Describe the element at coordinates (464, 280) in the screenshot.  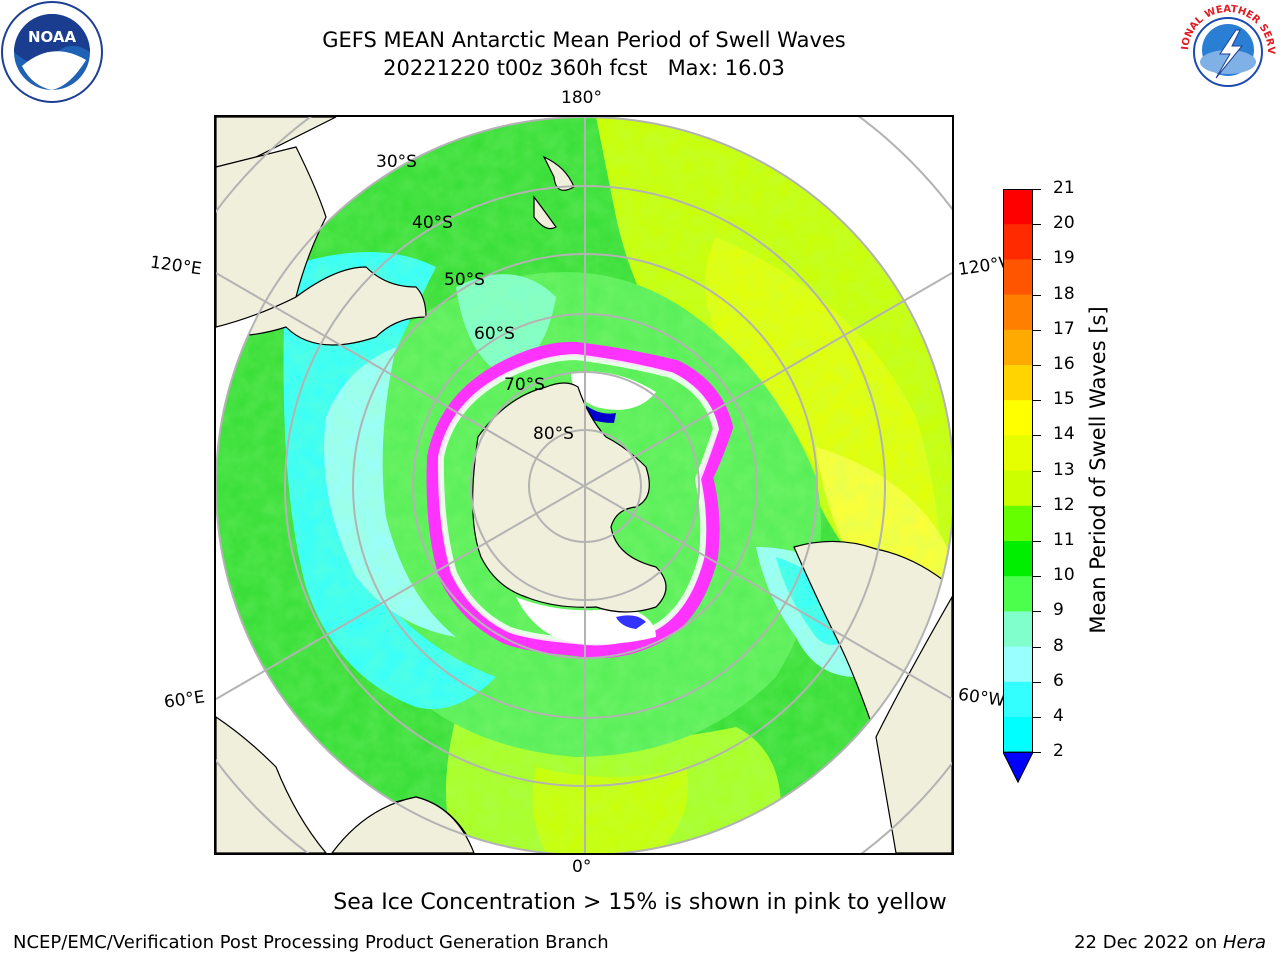
I see `lat-label-50s: 50°S` at that location.